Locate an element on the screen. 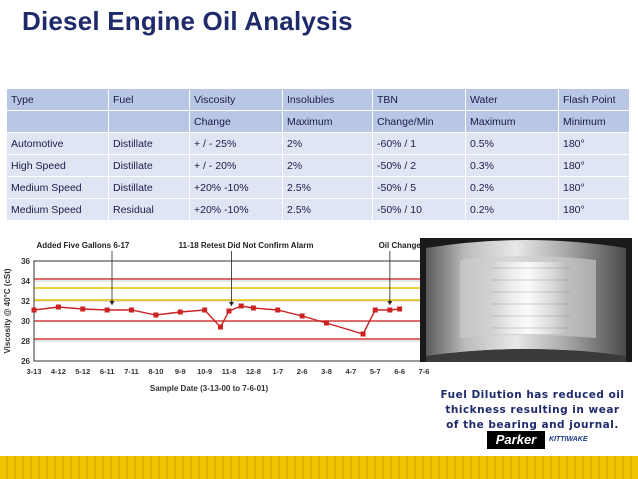 The width and height of the screenshot is (638, 479). chart-annotation: Added Five Gallons 6-17 is located at coordinates (82, 245).